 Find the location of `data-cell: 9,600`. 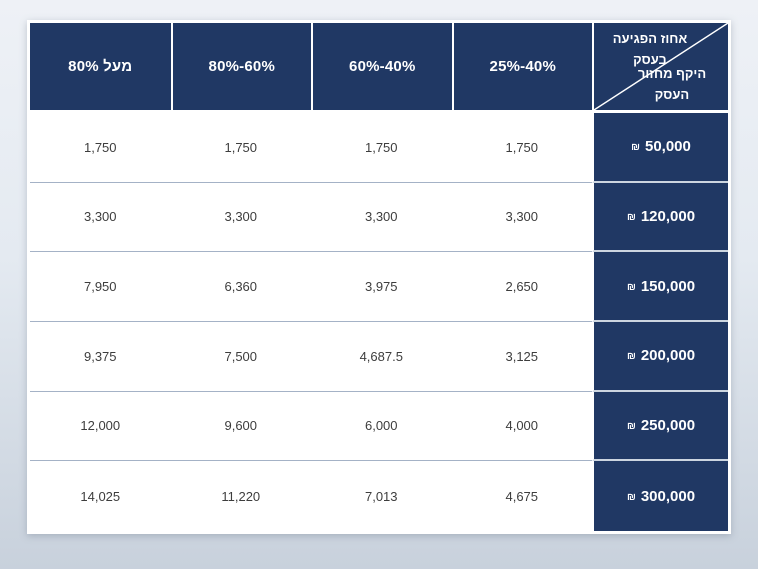

data-cell: 9,600 is located at coordinates (240, 426).